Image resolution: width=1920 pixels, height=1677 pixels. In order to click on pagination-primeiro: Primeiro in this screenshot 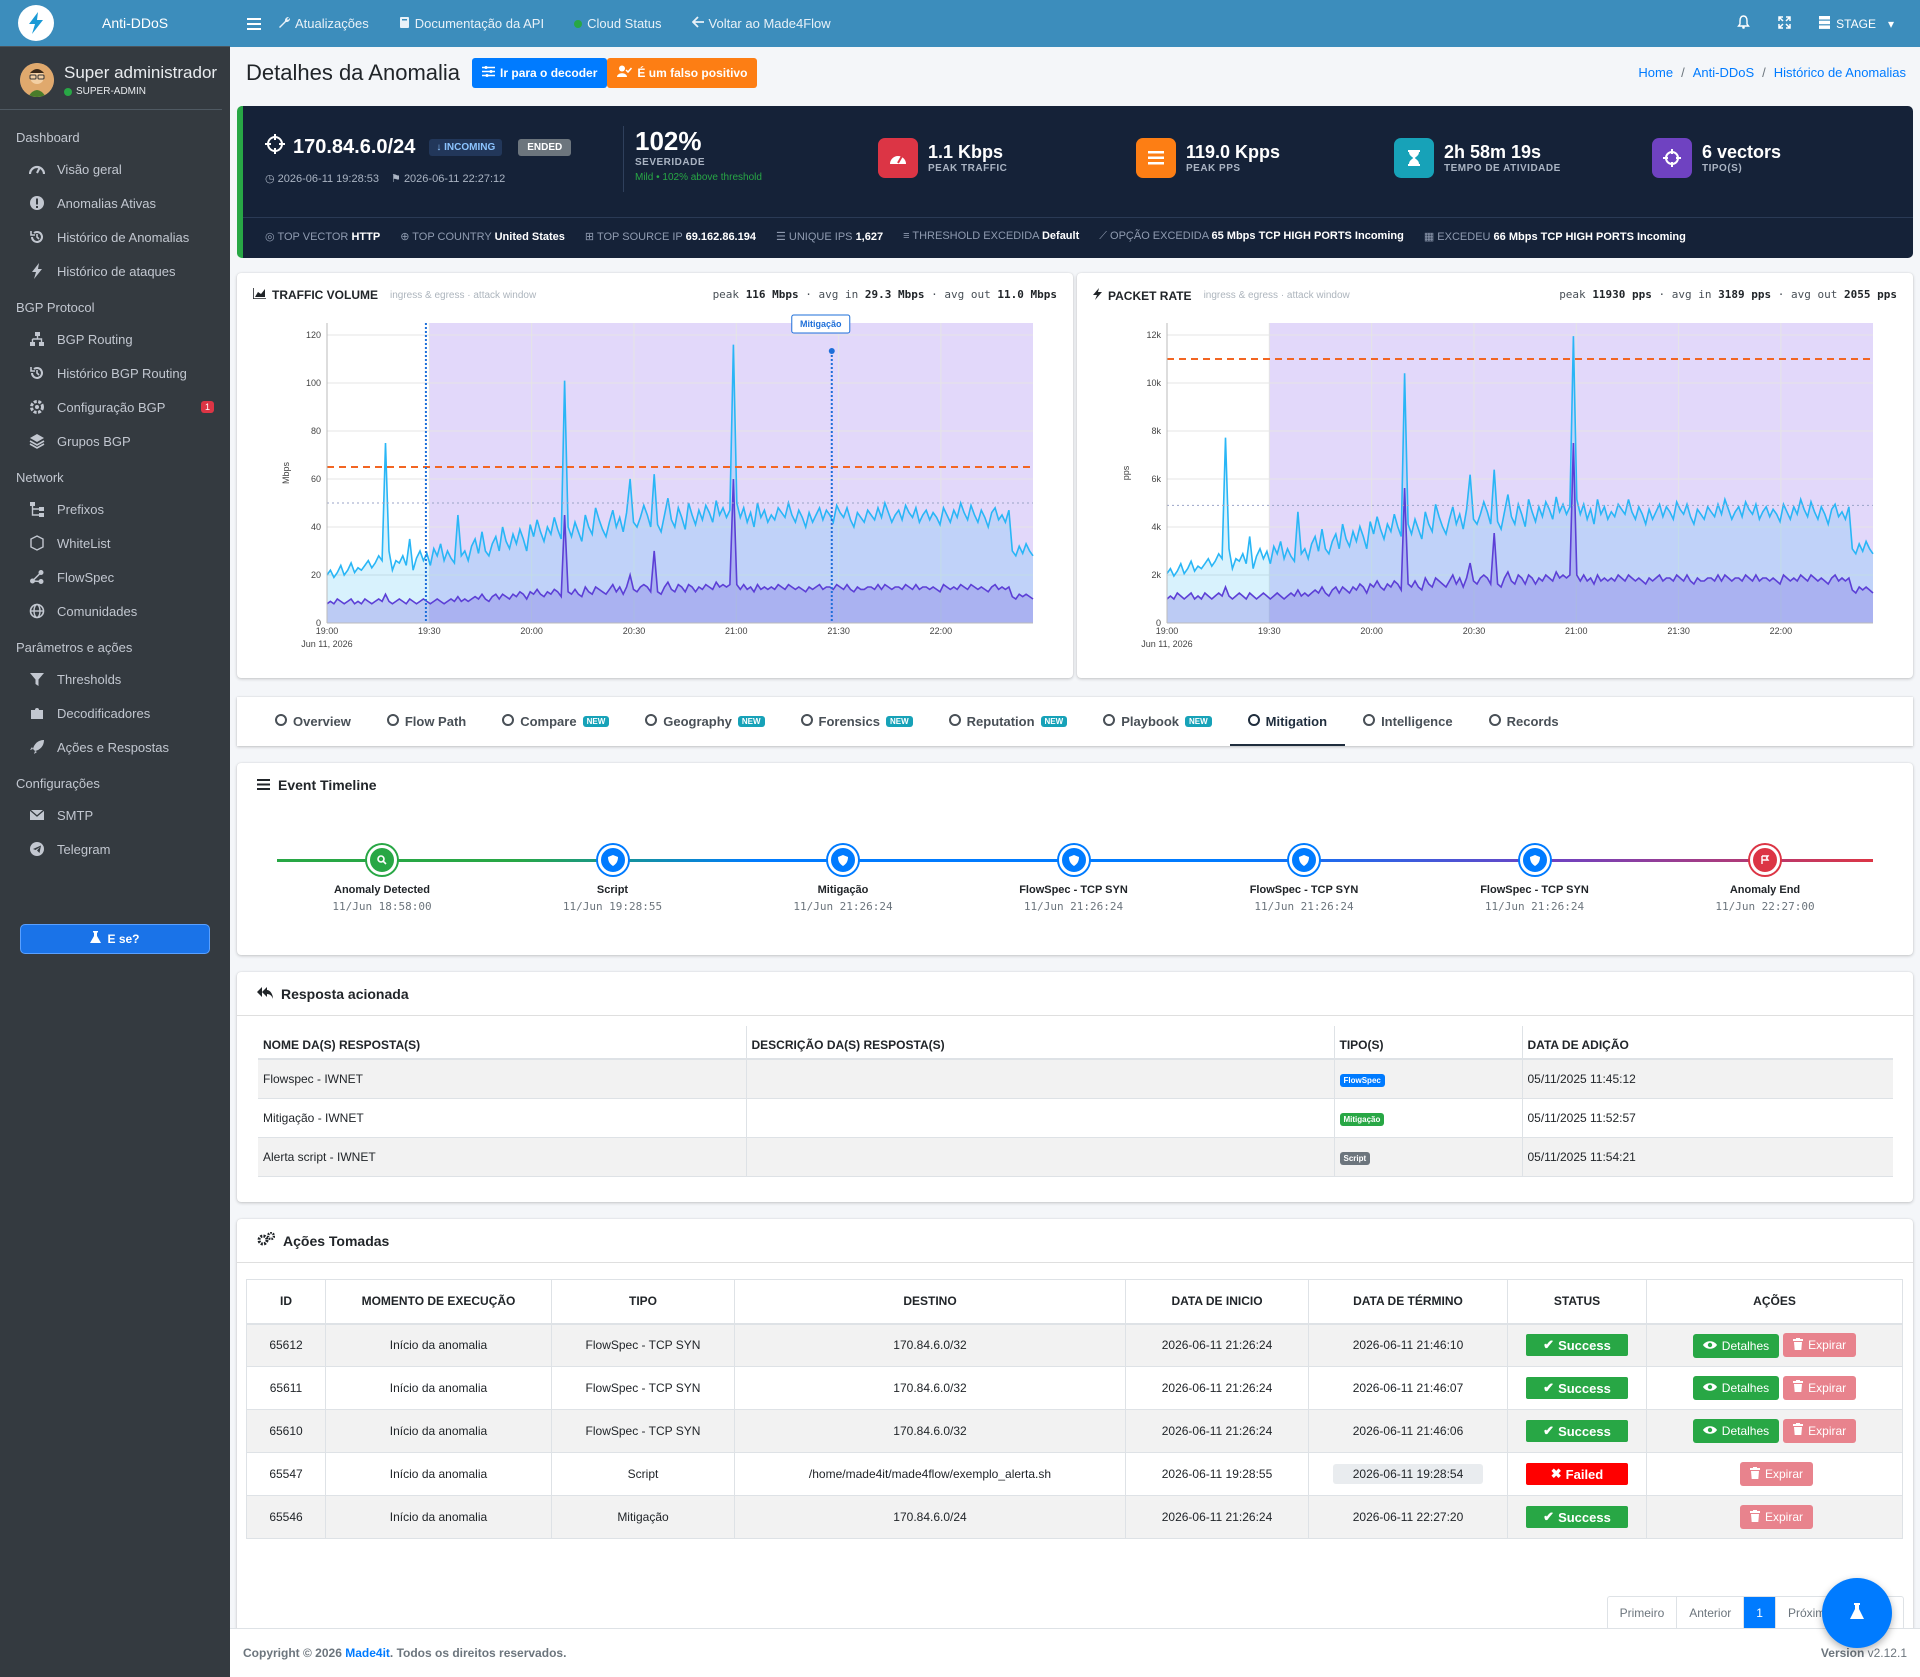, I will do `click(1642, 1613)`.